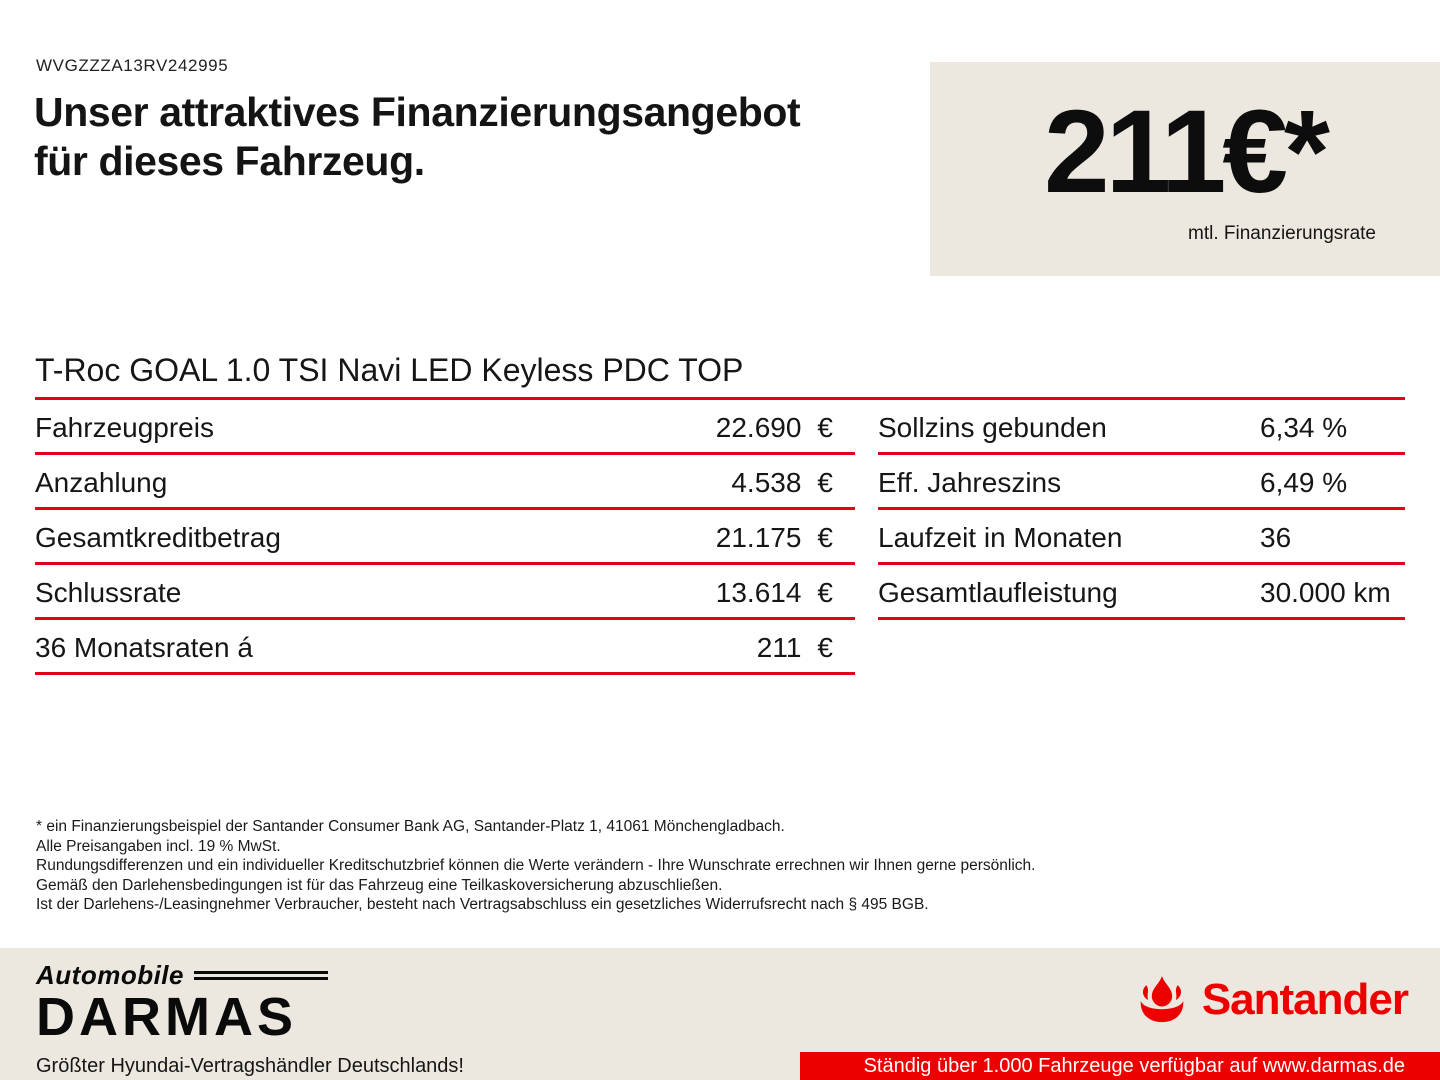  Describe the element at coordinates (998, 592) in the screenshot. I see `financing-label: Gesamtlaufleistung` at that location.